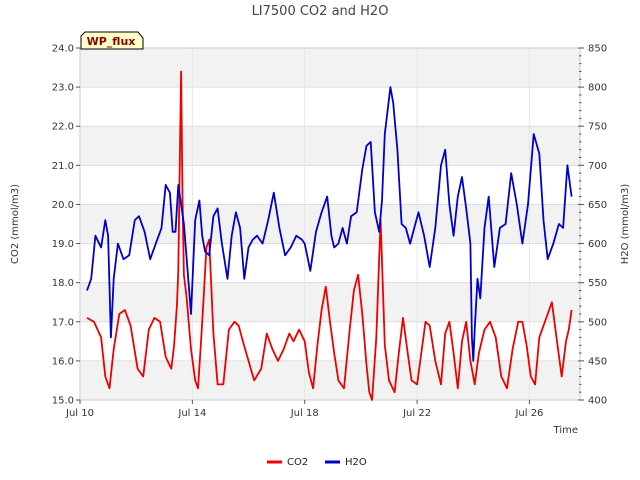  I want to click on x-axis-ticks: Jul 10 Jul 14 Jul 18 Jul 22 Jul 26, so click(304, 409).